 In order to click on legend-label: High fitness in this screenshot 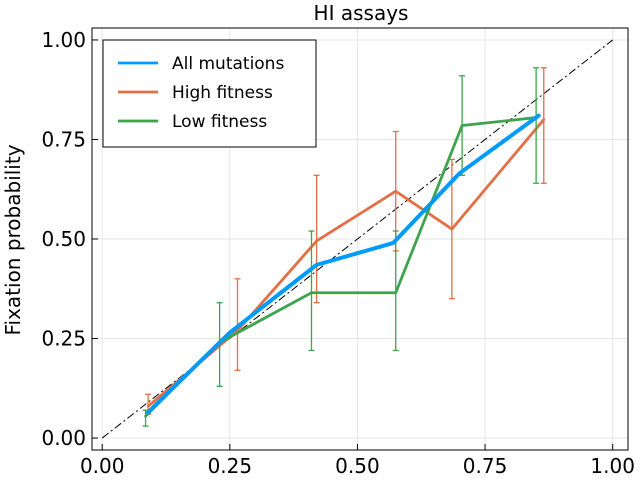, I will do `click(222, 93)`.